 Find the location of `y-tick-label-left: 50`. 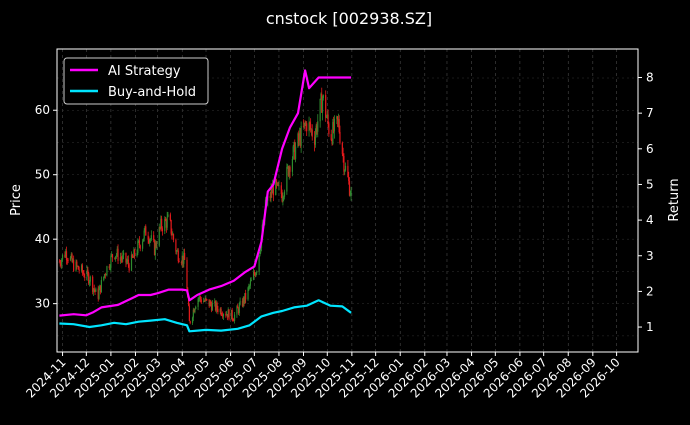

y-tick-label-left: 50 is located at coordinates (42, 175).